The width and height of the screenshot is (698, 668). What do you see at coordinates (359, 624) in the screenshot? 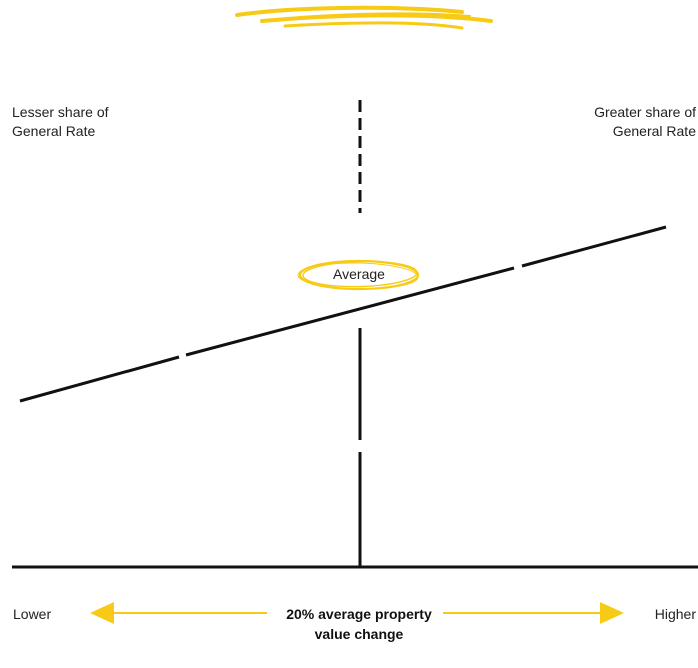
I see `center-change-label: 20% average property value change` at bounding box center [359, 624].